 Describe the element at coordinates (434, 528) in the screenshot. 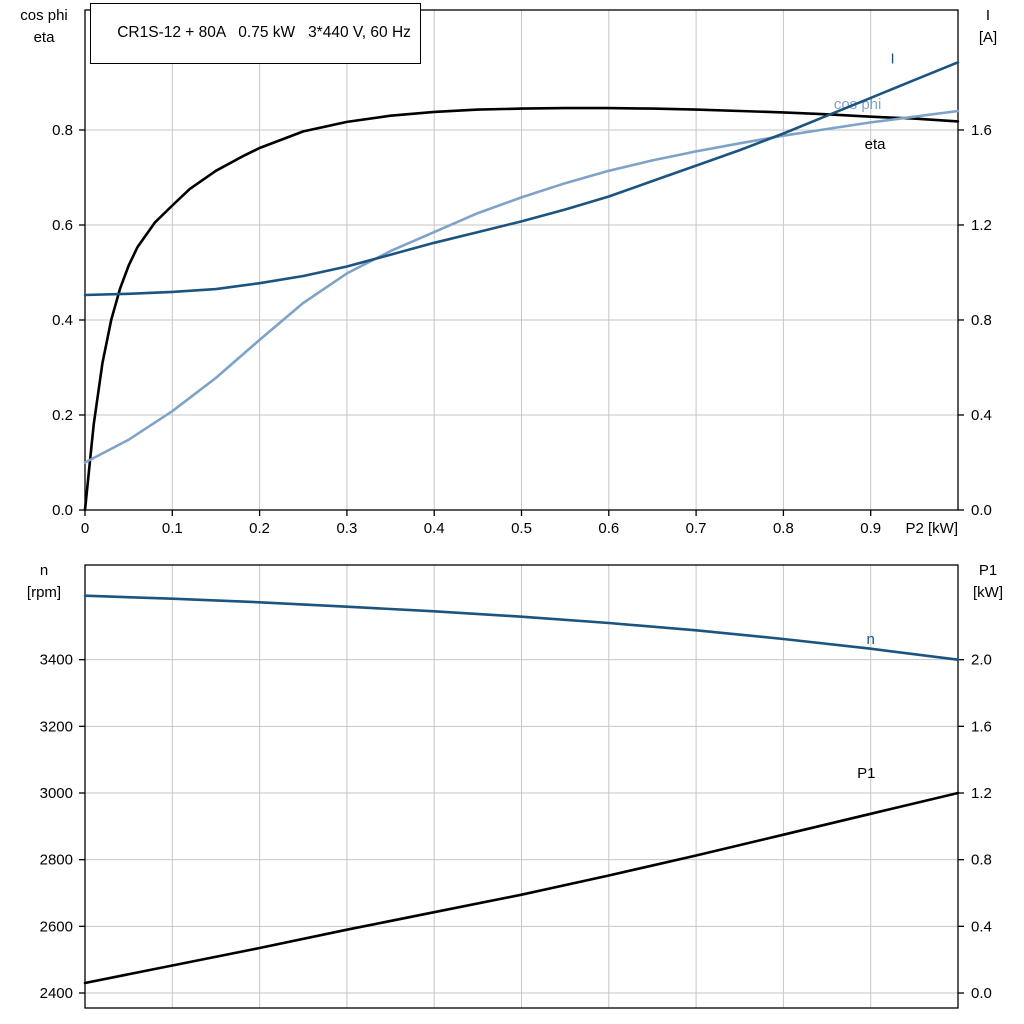

I see `x-axis-tick-label: 0.4` at that location.